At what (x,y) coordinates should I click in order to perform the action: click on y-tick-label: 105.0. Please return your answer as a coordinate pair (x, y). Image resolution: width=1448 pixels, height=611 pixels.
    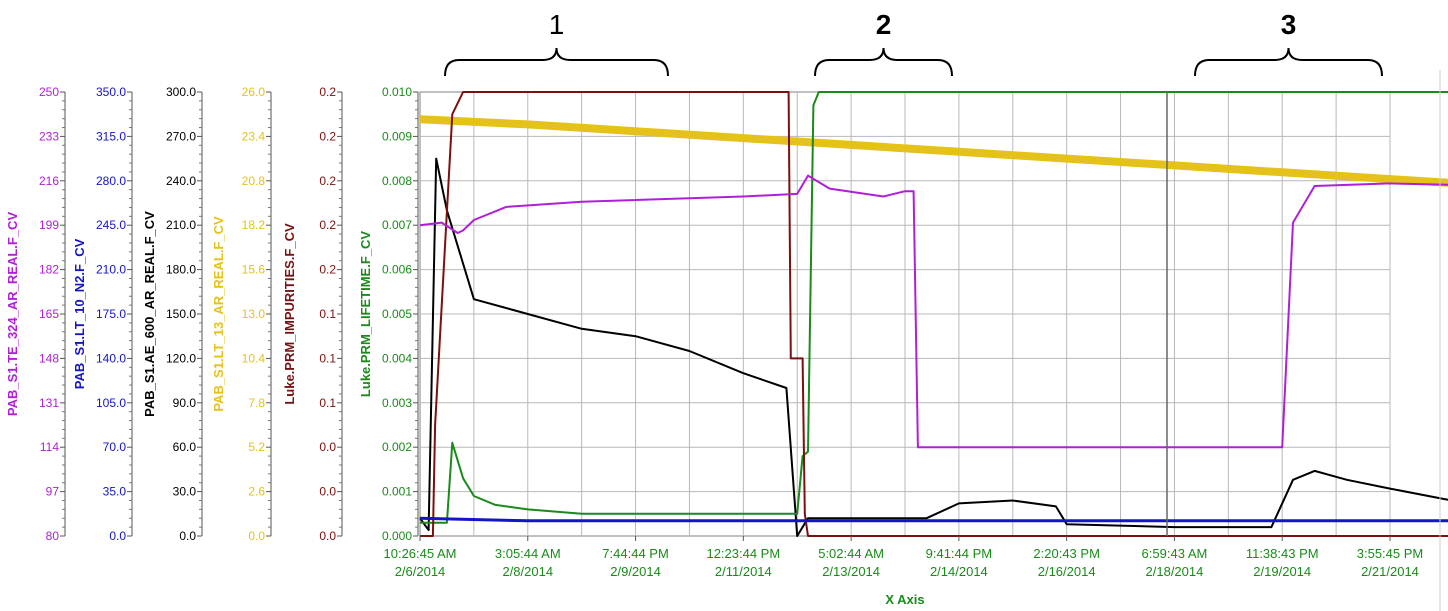
    Looking at the image, I should click on (111, 403).